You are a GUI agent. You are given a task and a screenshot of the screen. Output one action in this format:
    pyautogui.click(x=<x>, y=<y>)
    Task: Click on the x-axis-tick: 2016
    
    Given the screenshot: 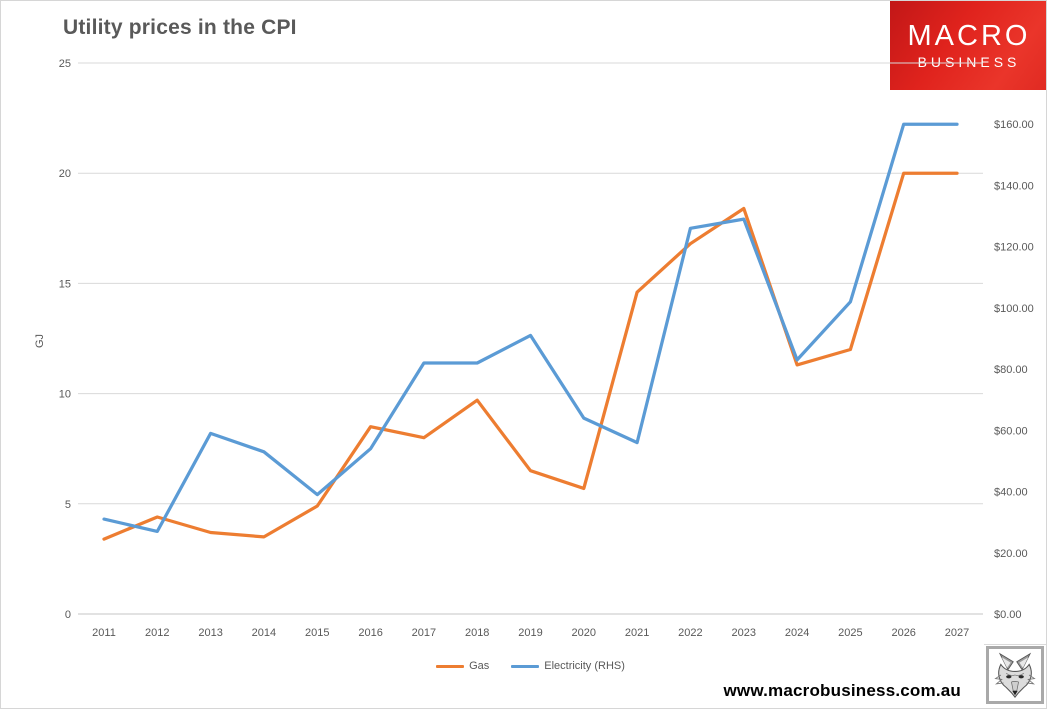 What is the action you would take?
    pyautogui.click(x=370, y=633)
    